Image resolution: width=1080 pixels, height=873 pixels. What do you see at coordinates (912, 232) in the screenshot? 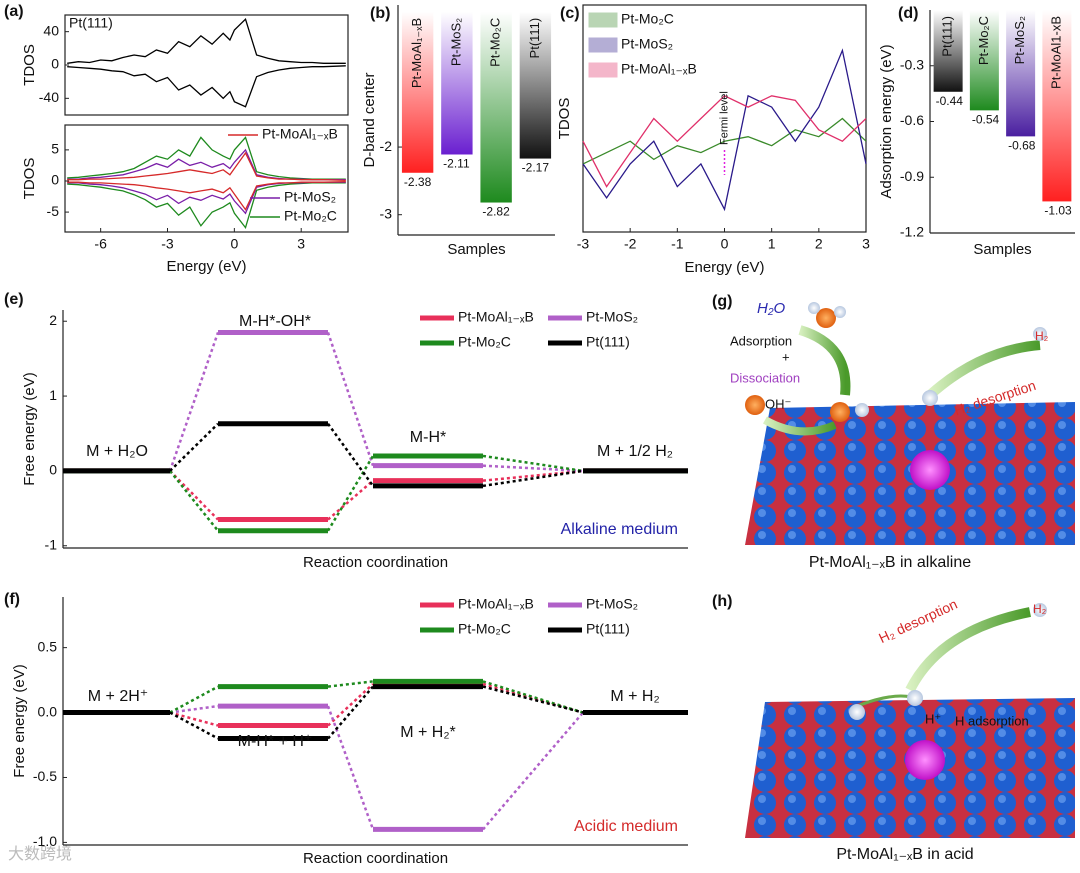
I see `y-tick-label: -1.2` at bounding box center [912, 232].